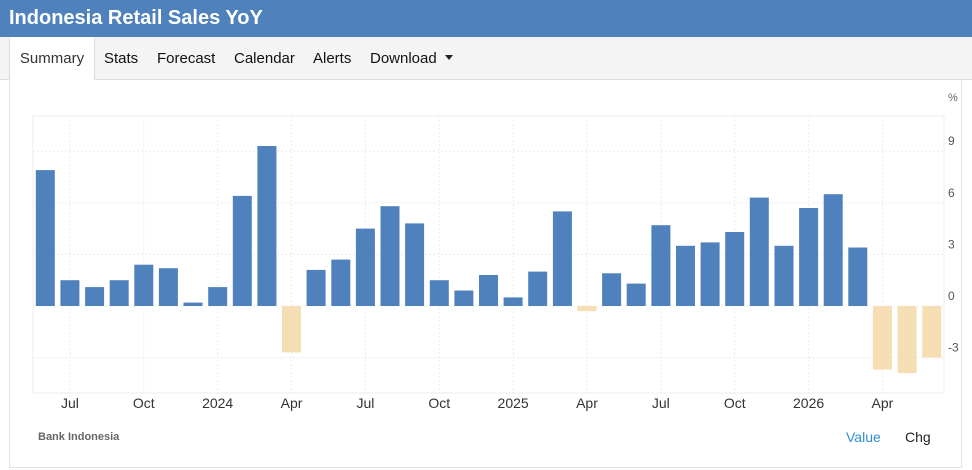 The height and width of the screenshot is (470, 972). I want to click on y-tick-label: -3, so click(953, 348).